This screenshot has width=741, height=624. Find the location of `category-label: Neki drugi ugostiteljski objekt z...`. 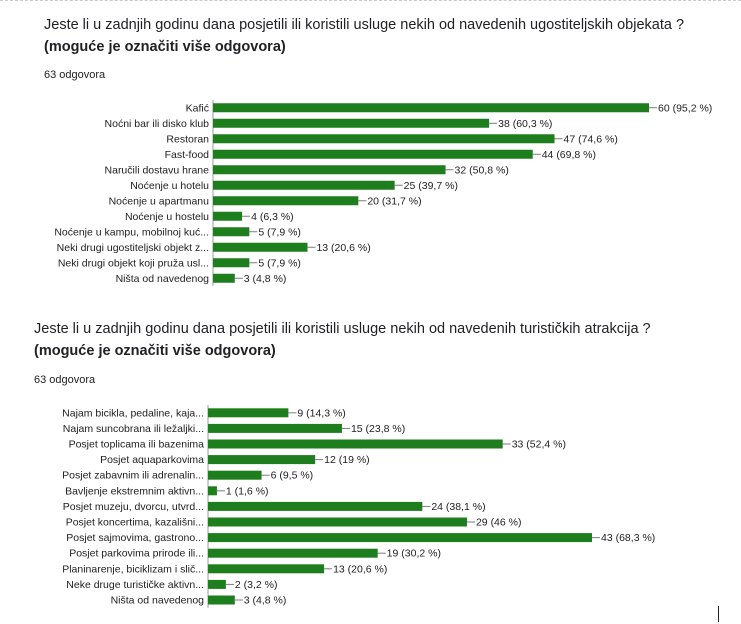

category-label: Neki drugi ugostiteljski objekt z... is located at coordinates (133, 248).